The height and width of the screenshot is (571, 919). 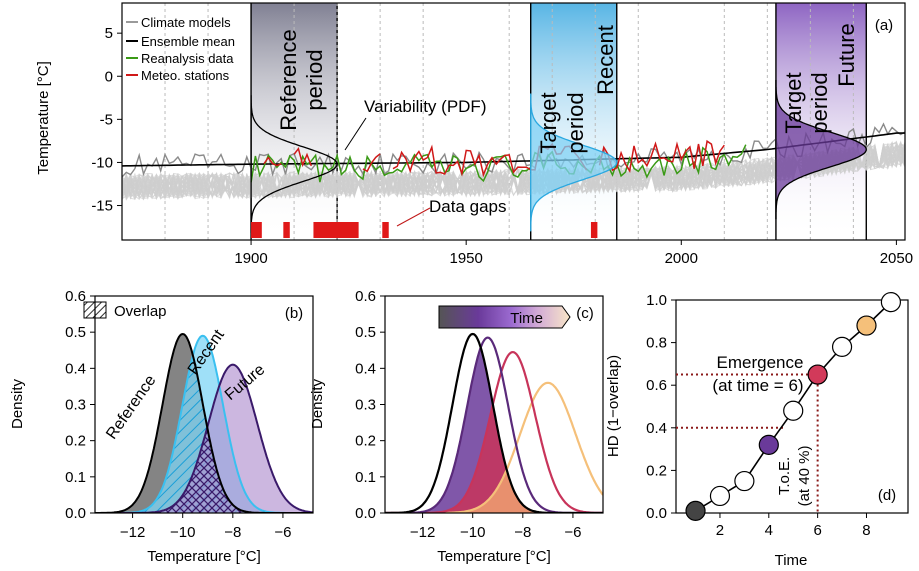 What do you see at coordinates (109, 76) in the screenshot?
I see `y-tick-label: 0` at bounding box center [109, 76].